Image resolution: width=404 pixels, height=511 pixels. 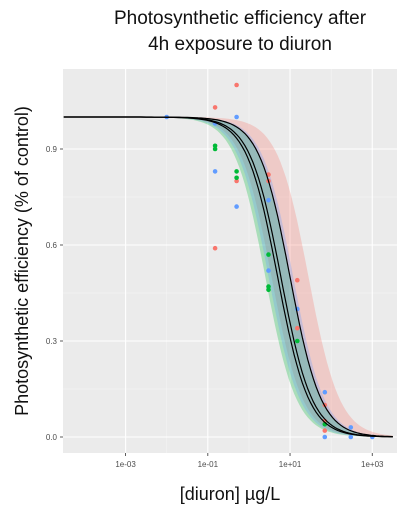 I want to click on y-tick-label: 0.0, so click(x=52, y=437).